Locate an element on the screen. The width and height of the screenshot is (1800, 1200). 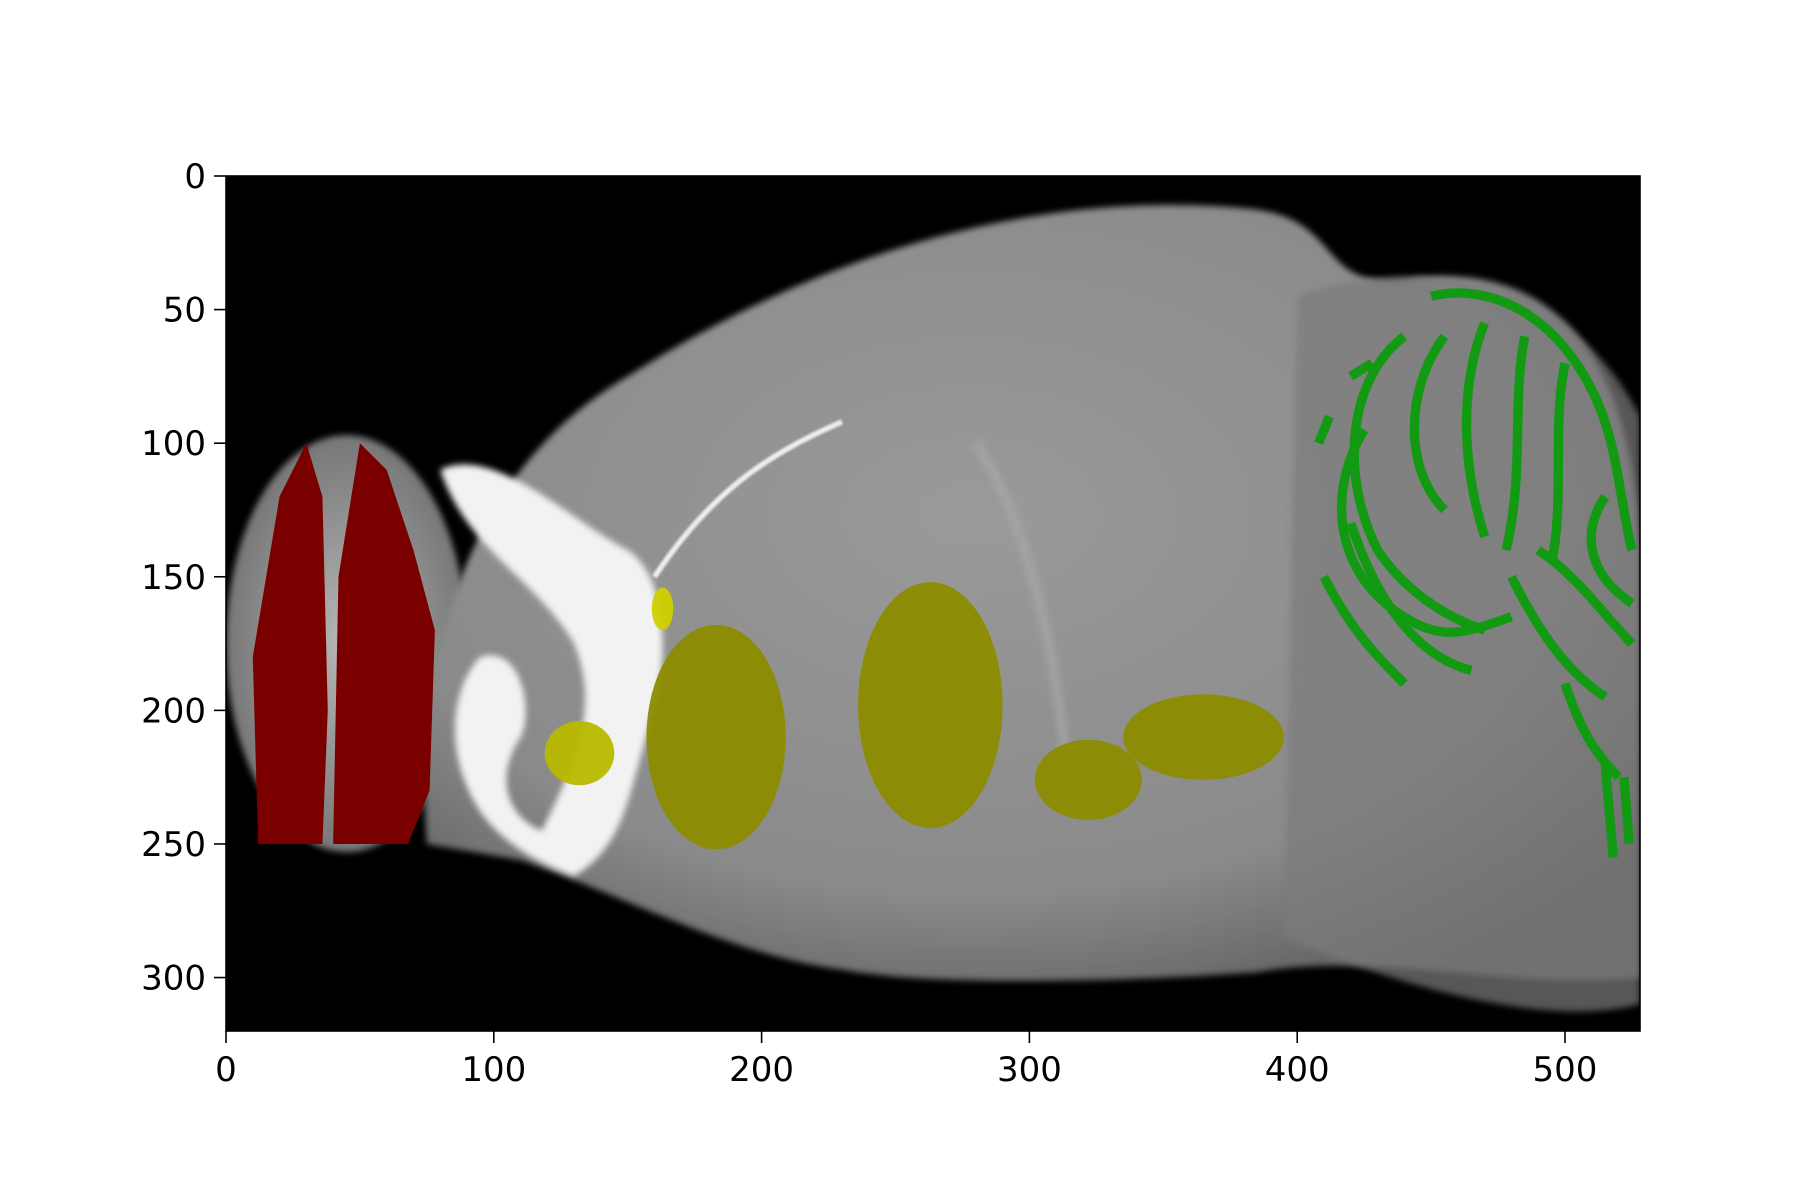
y-tick-label: 200 is located at coordinates (173, 711).